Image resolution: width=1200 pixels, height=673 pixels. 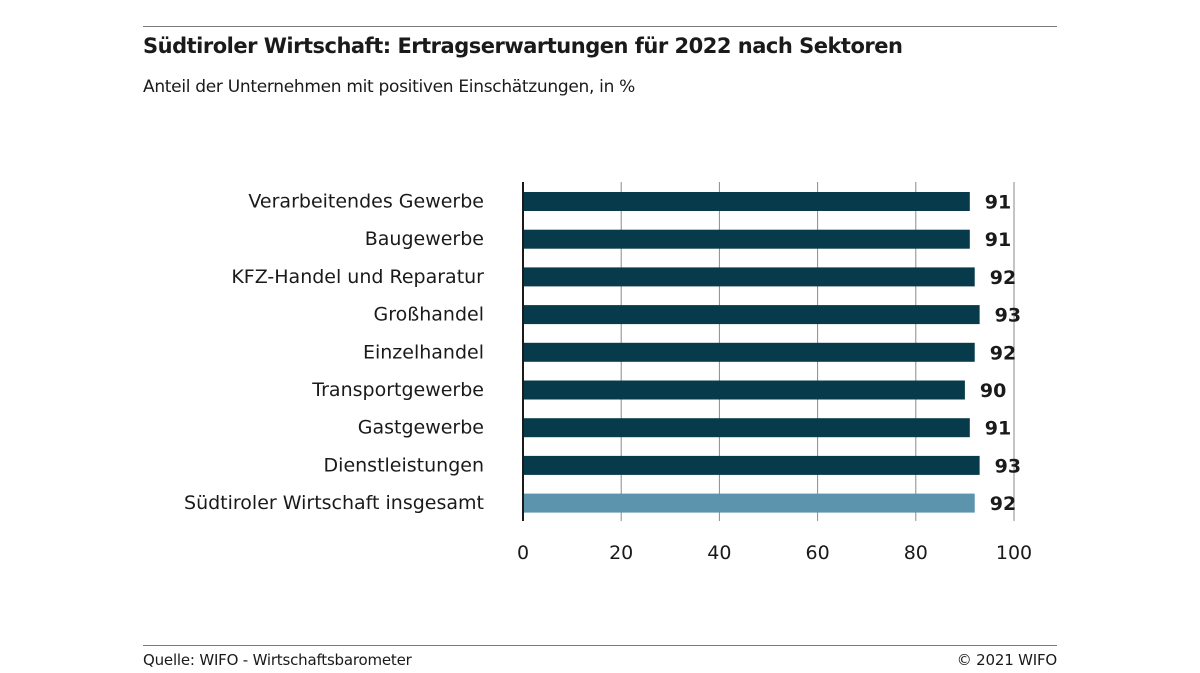 I want to click on category-label: Transportgewerbe, so click(x=397, y=390).